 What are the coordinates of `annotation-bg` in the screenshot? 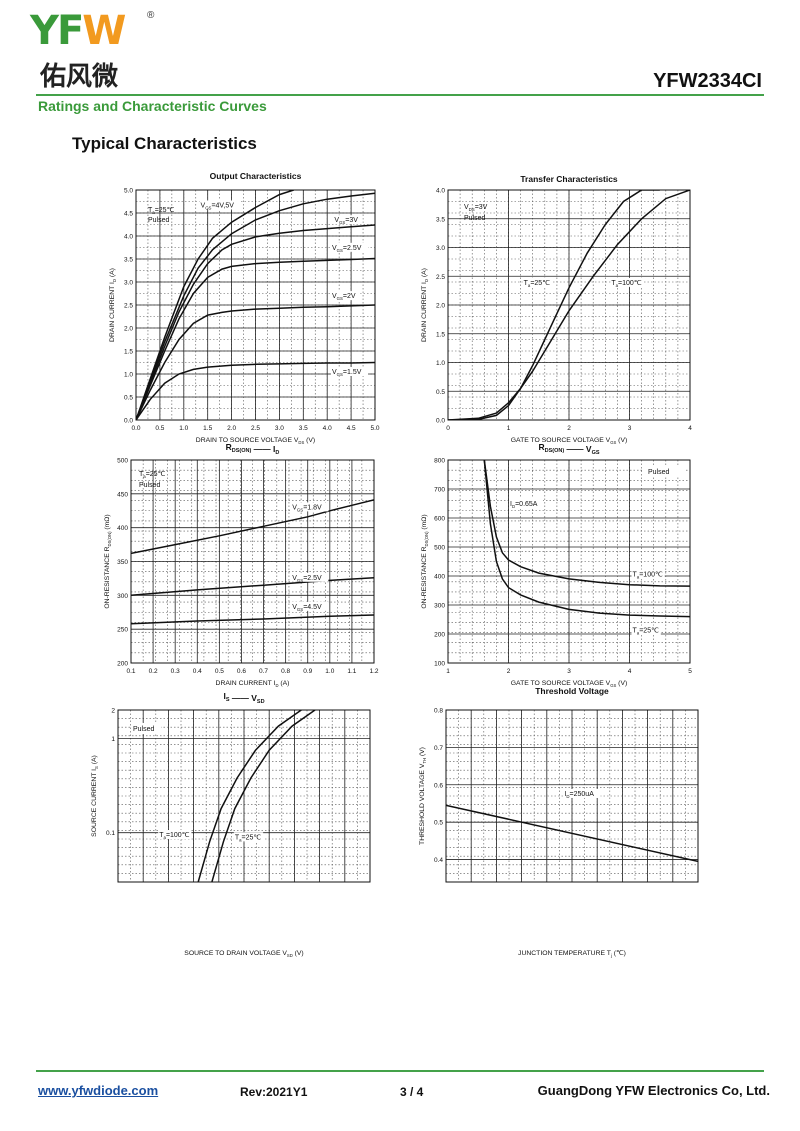 It's located at (526, 503).